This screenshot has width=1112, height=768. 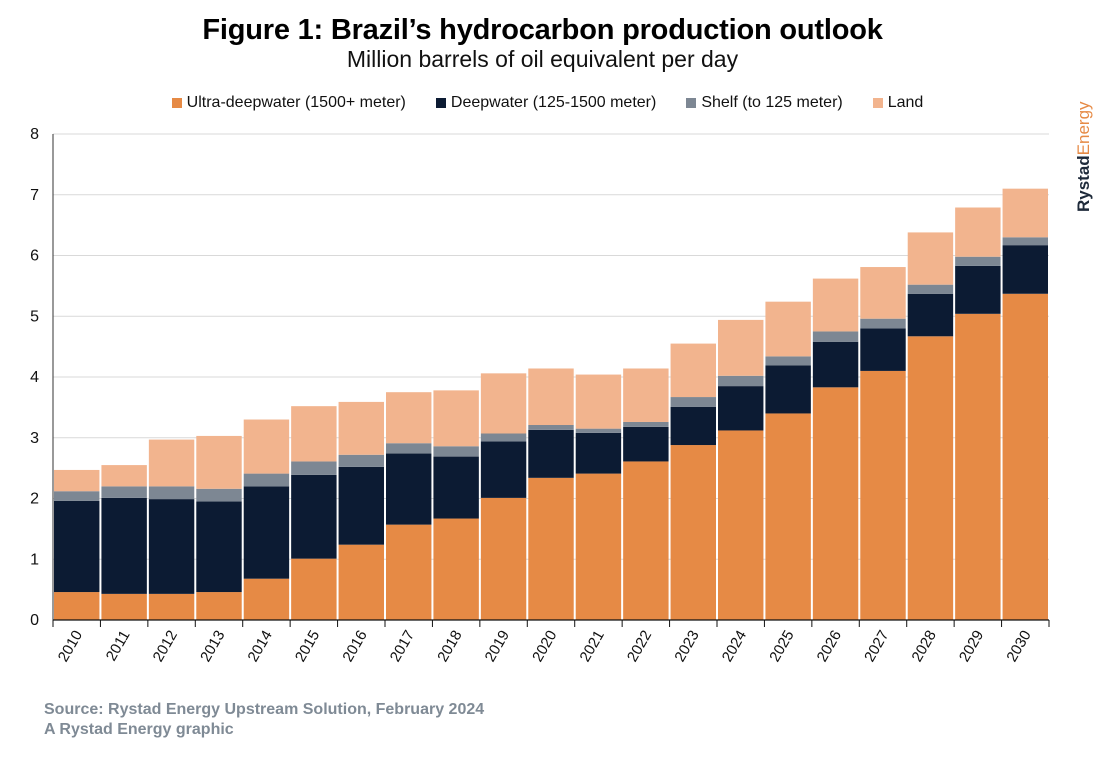 What do you see at coordinates (497, 646) in the screenshot?
I see `x-tick-label: 2019` at bounding box center [497, 646].